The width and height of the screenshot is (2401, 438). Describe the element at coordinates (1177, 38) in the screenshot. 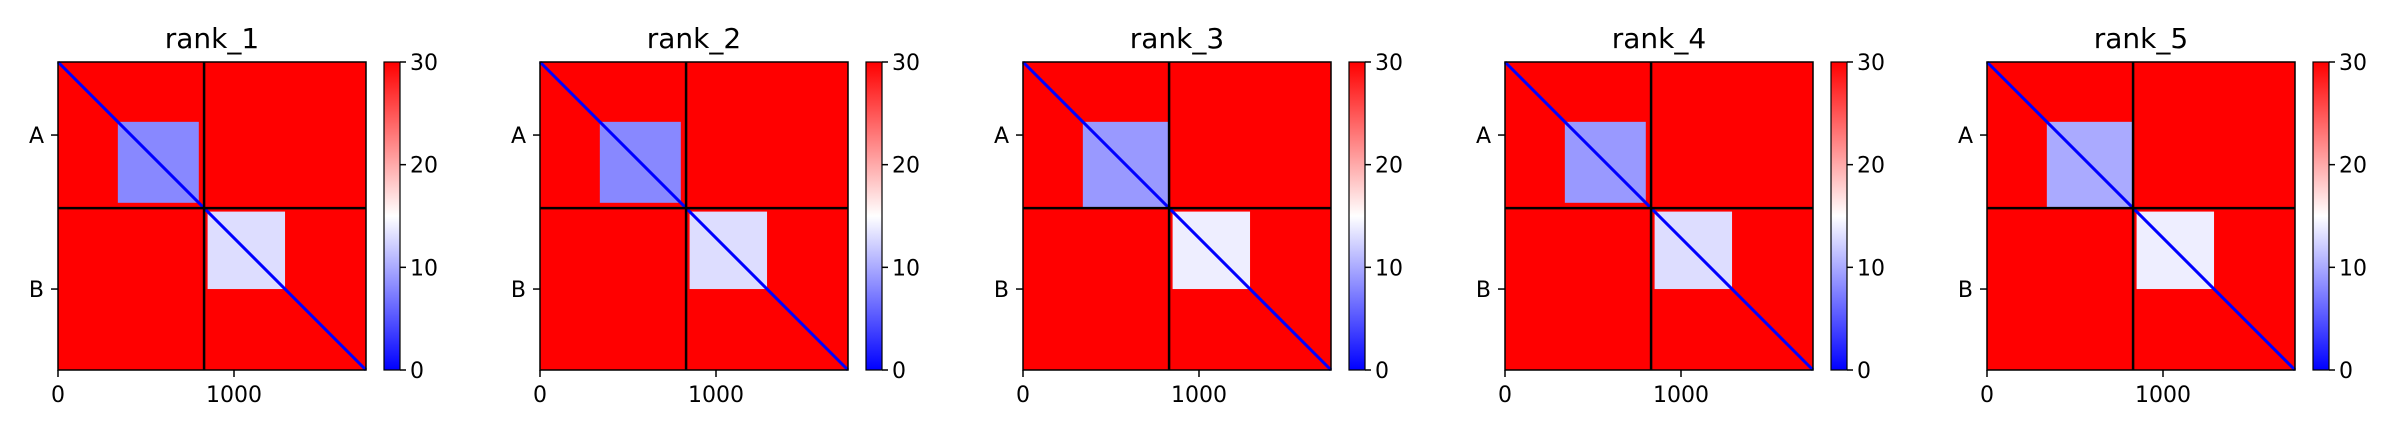

I see `panel-title: rank_3` at that location.